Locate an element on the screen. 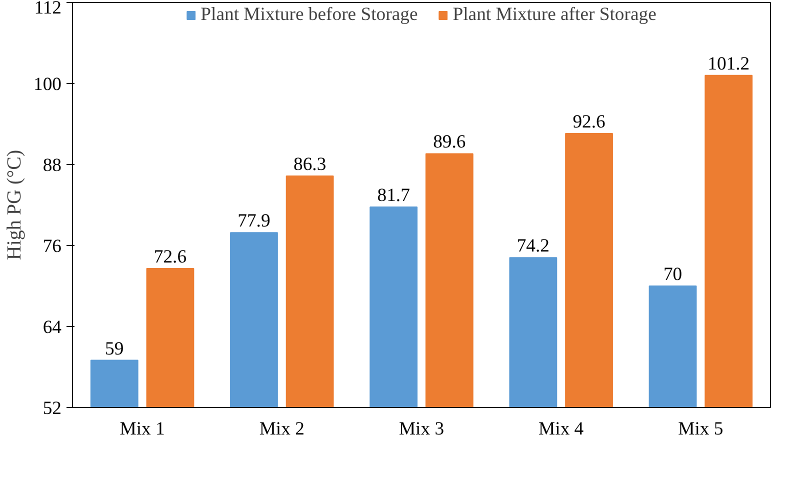 The height and width of the screenshot is (487, 812). x-tick-label: Mix 5 is located at coordinates (701, 429).